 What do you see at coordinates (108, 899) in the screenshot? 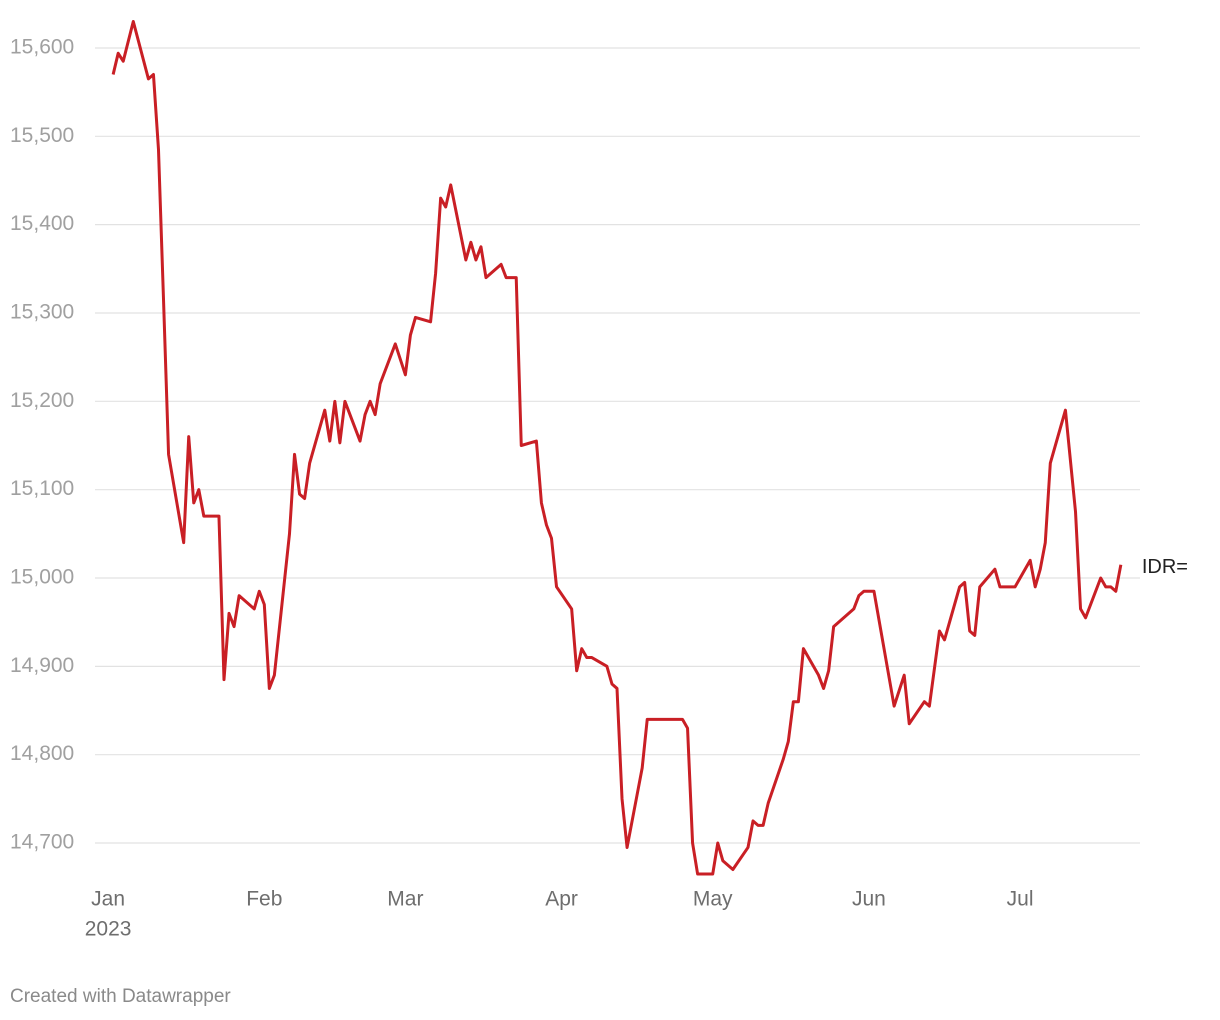
I see `x-tick-label: Jan` at bounding box center [108, 899].